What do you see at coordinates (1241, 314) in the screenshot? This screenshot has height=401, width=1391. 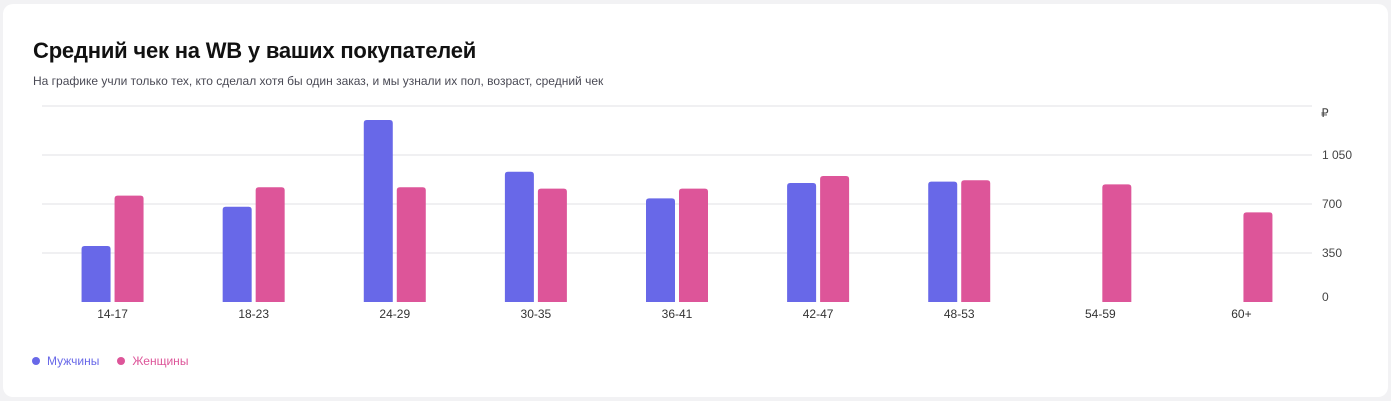 I see `x-tick-label: 60+` at bounding box center [1241, 314].